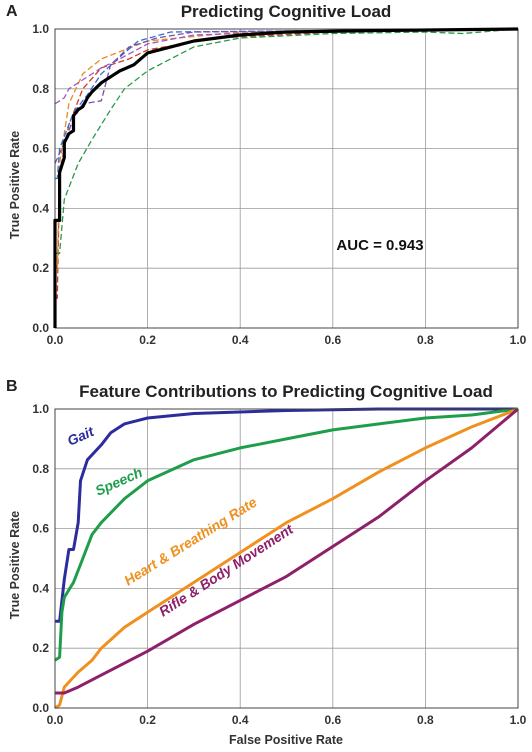 This screenshot has width=532, height=752. I want to click on panel-a-title: Predicting Cognitive Load, so click(286, 11).